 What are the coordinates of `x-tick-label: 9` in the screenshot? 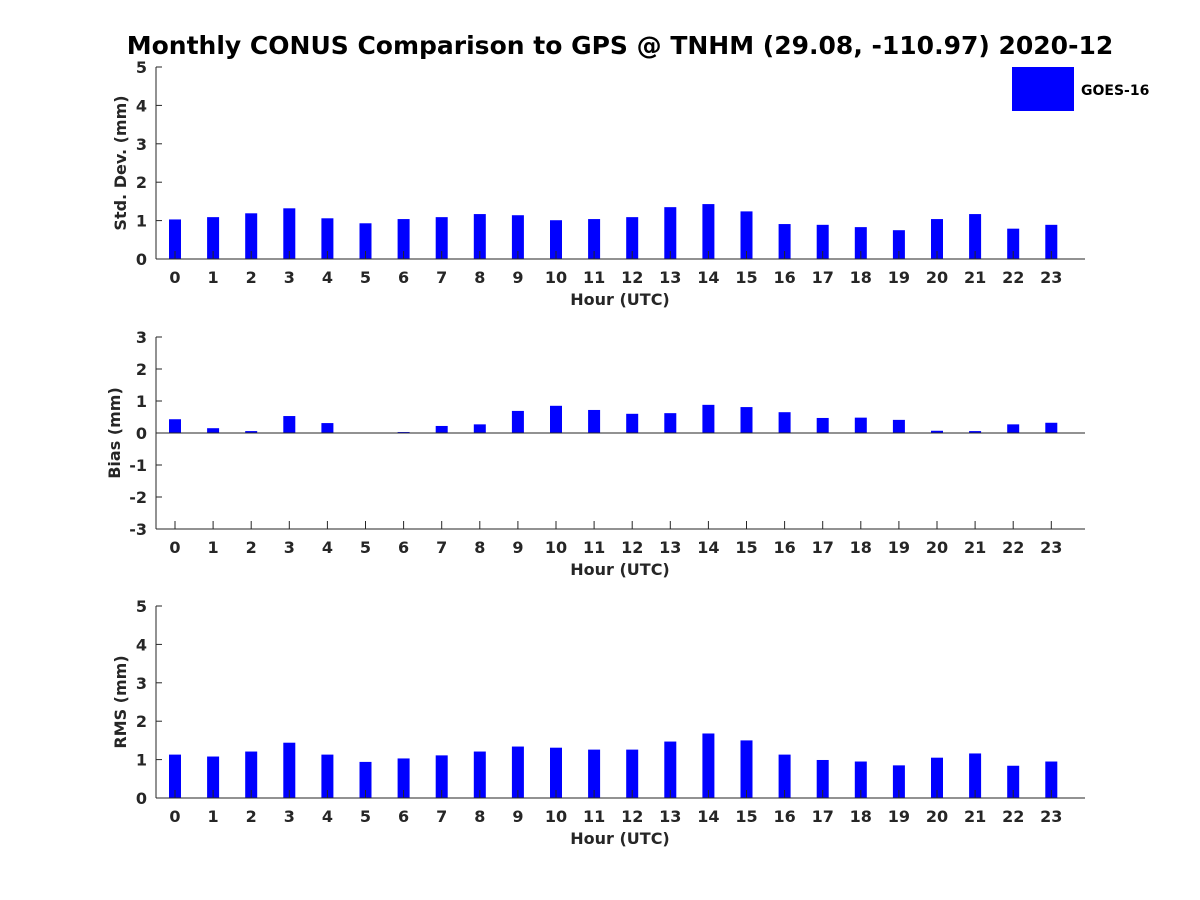 It's located at (517, 277).